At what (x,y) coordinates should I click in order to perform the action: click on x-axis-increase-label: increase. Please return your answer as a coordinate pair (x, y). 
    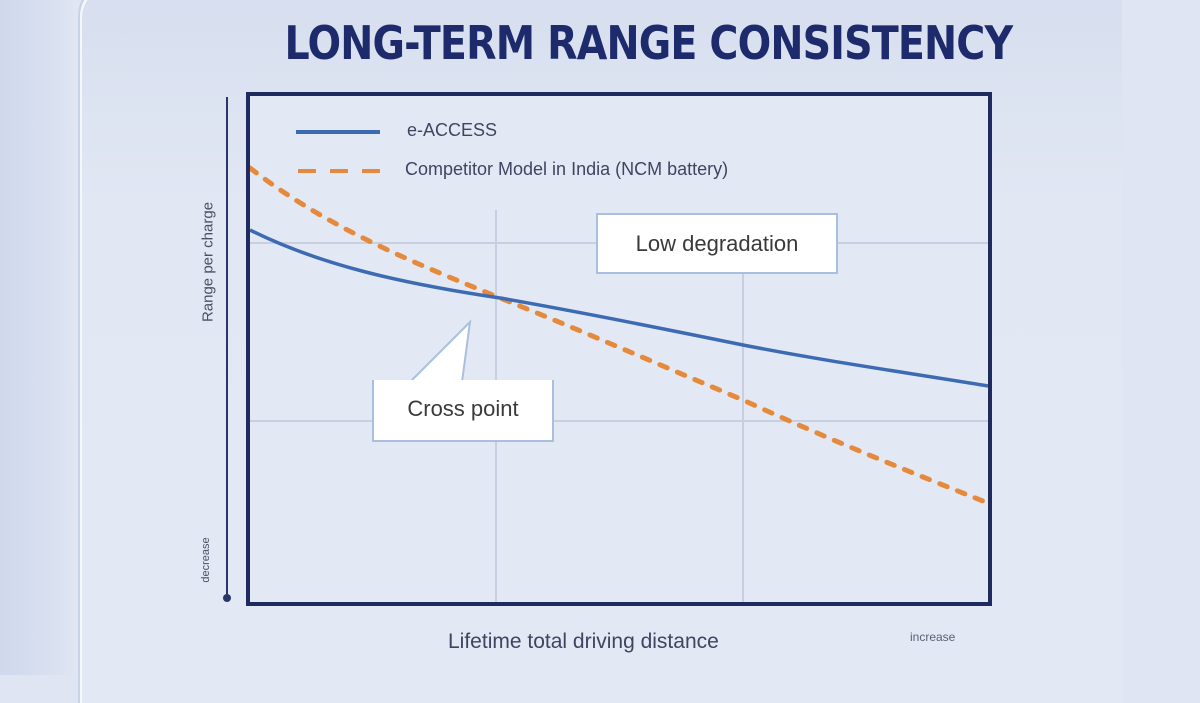
    Looking at the image, I should click on (933, 637).